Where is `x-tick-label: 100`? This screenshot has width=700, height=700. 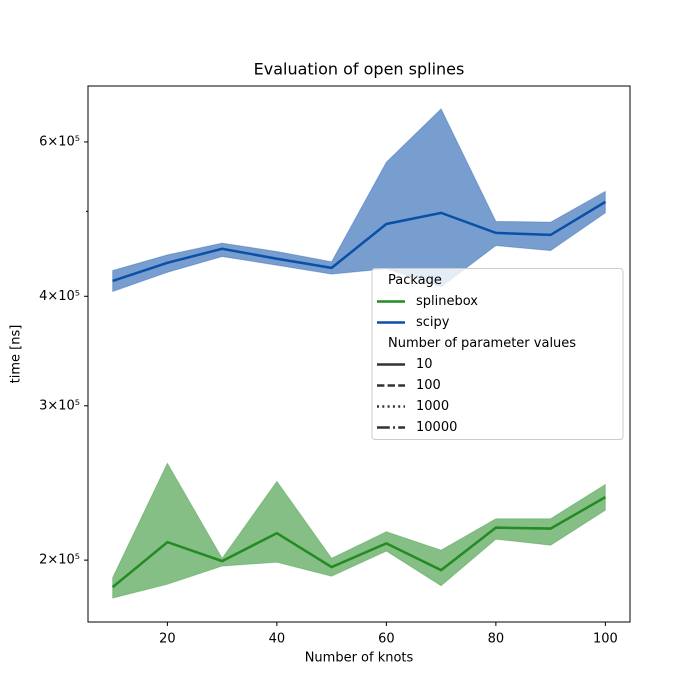 x-tick-label: 100 is located at coordinates (605, 639).